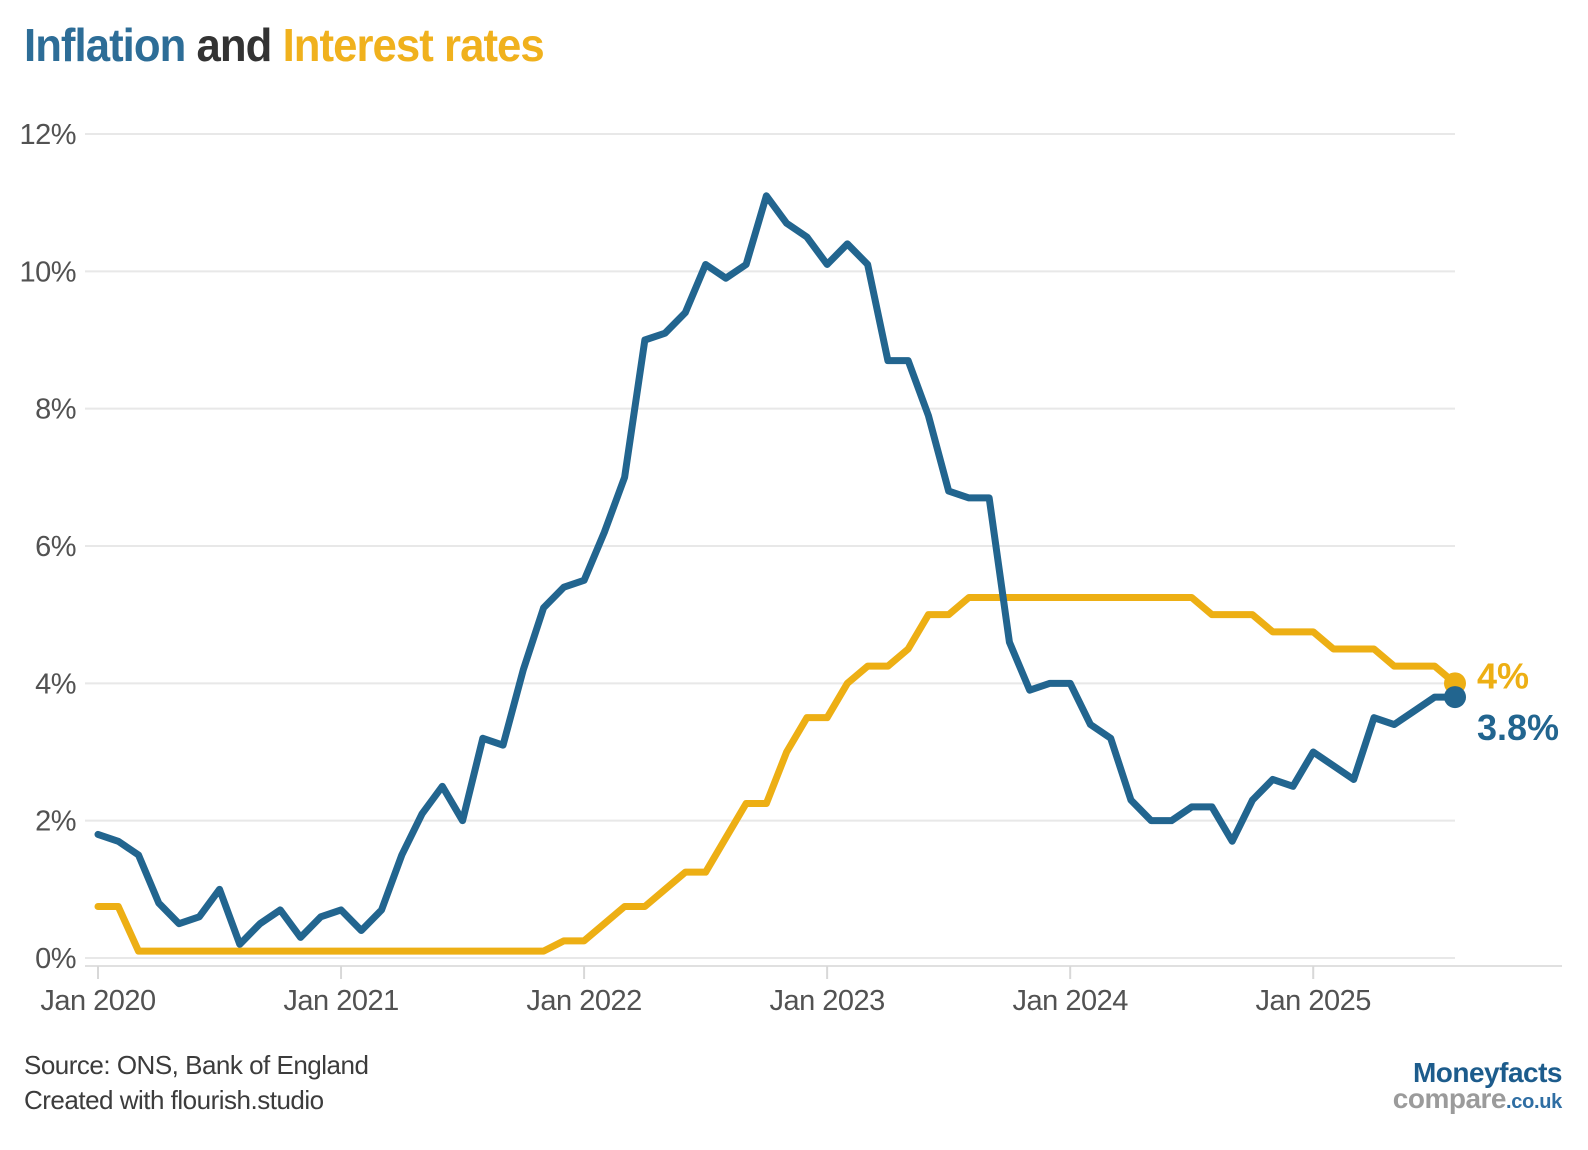  What do you see at coordinates (105, 45) in the screenshot?
I see `title-inflation-series-label: Inflation` at bounding box center [105, 45].